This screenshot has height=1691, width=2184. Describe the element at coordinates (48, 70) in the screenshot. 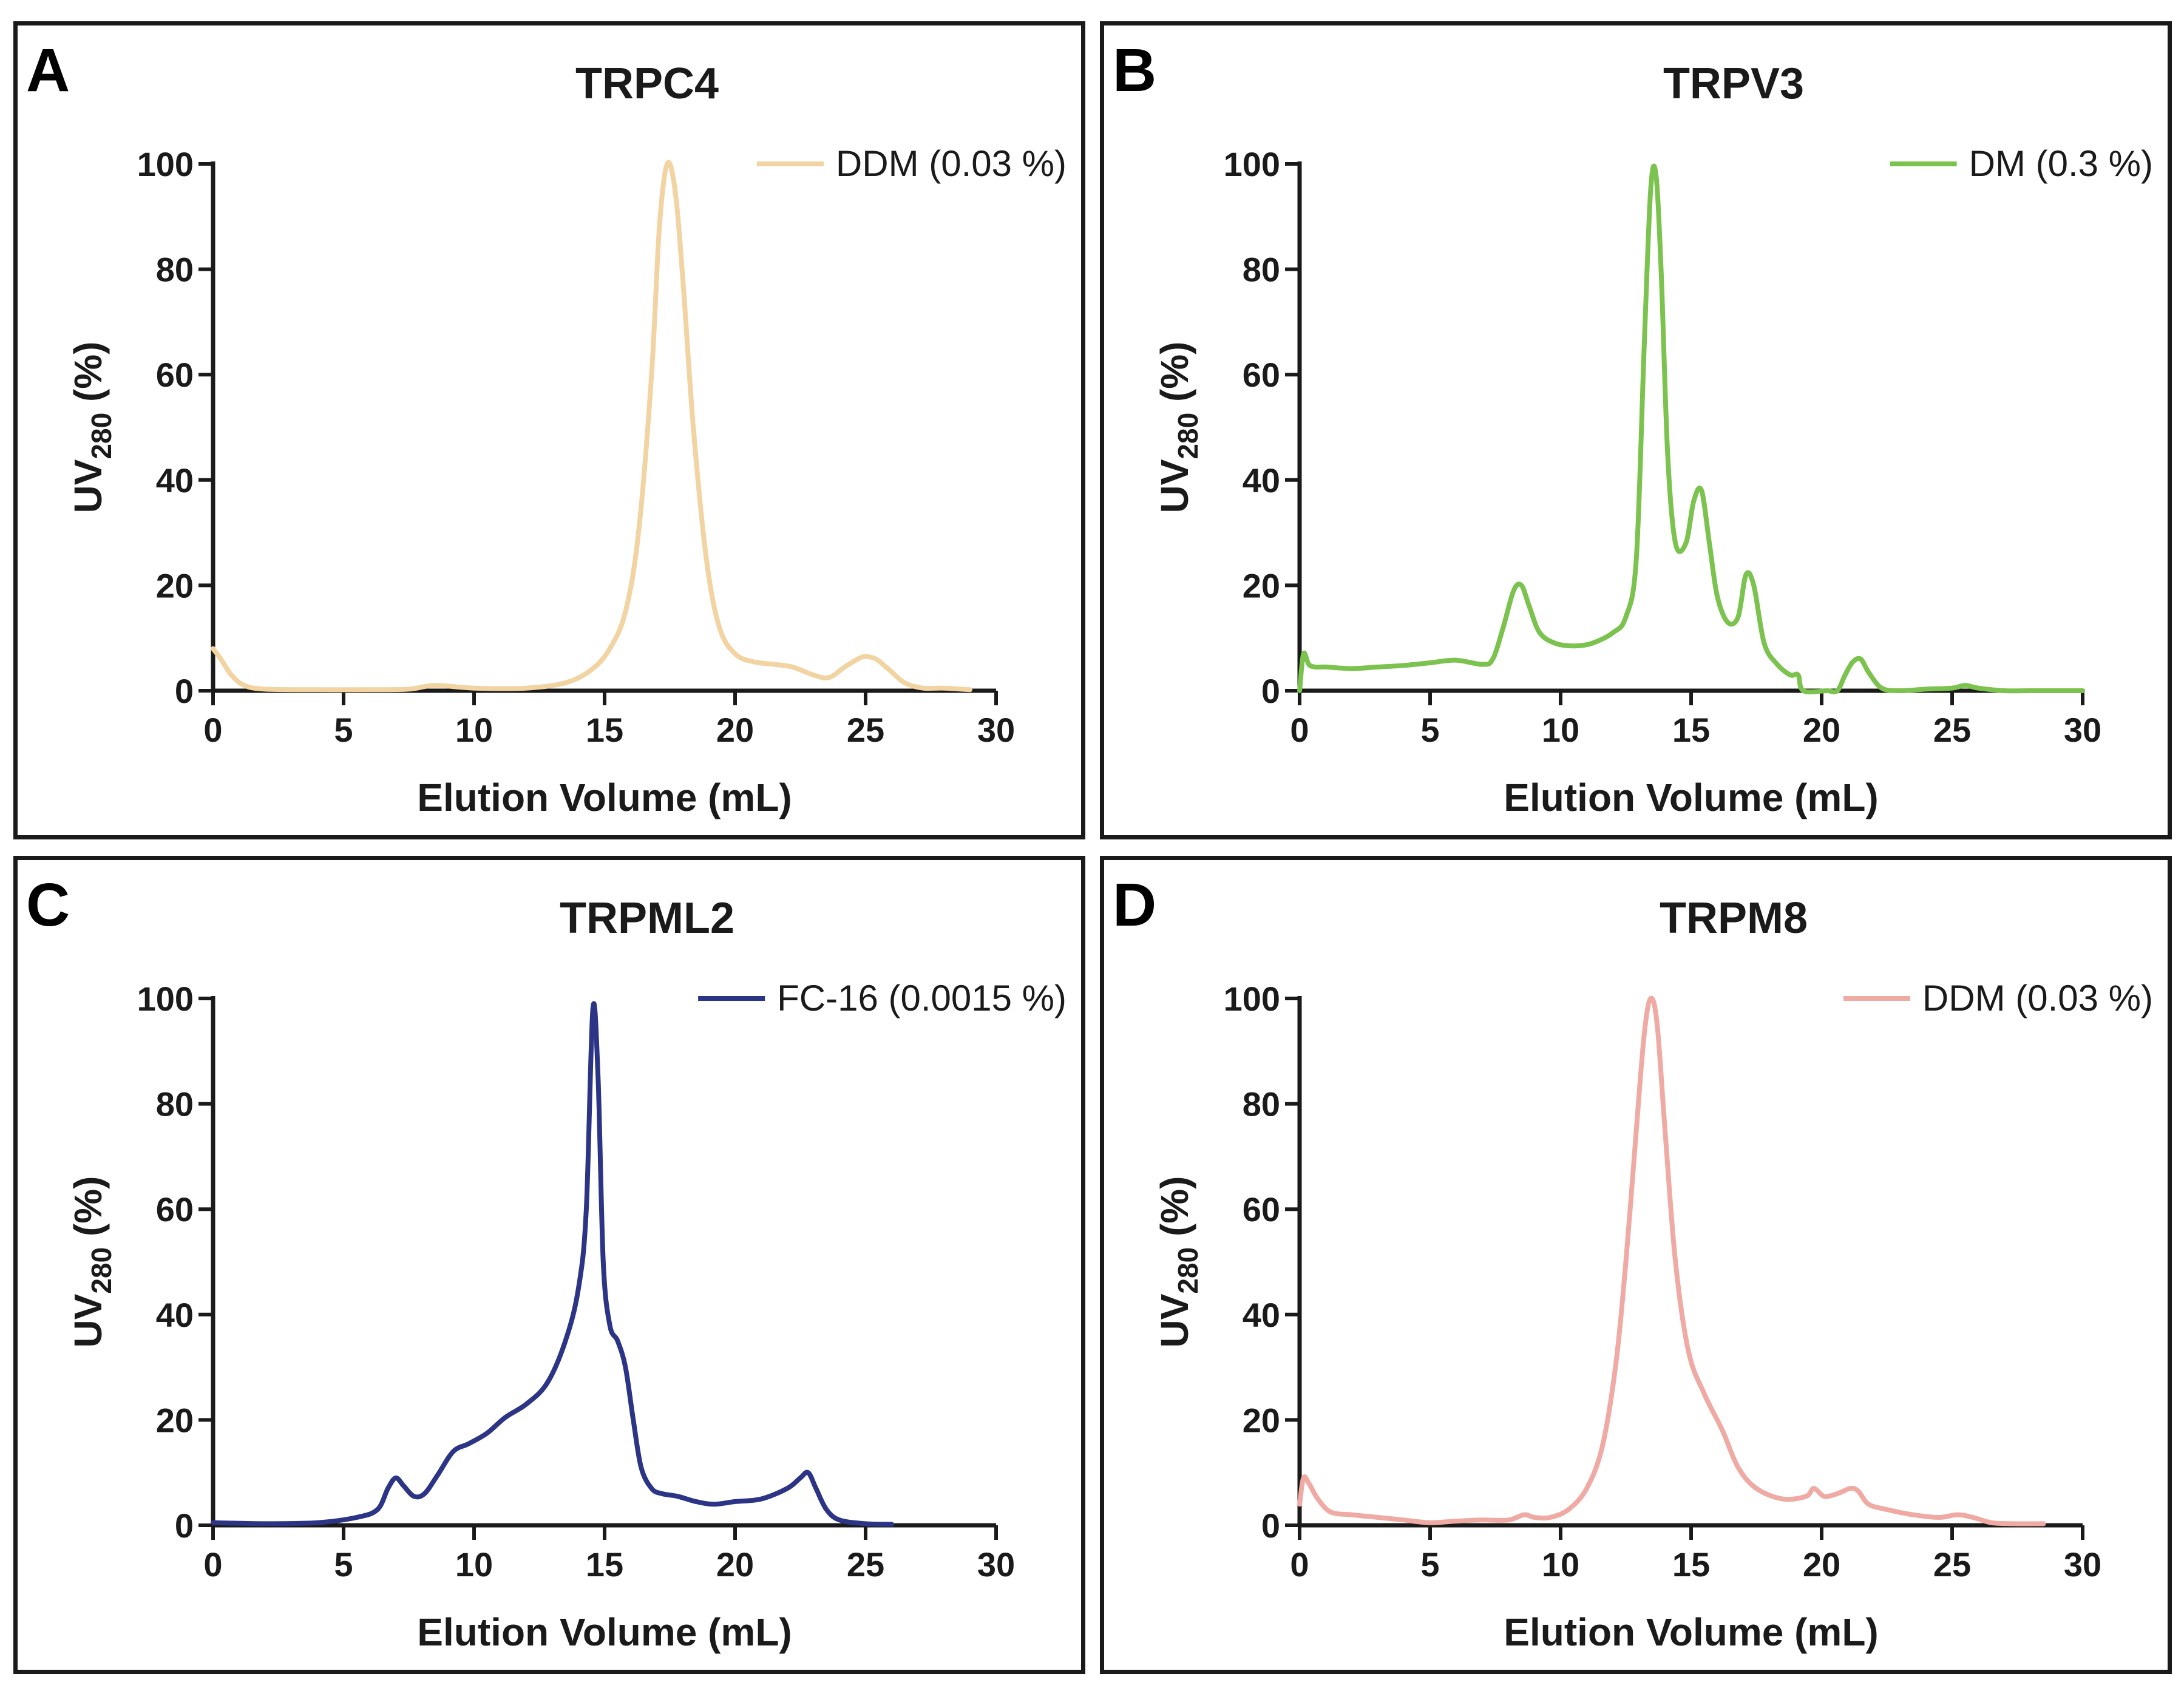

I see `panel-letter: A` at that location.